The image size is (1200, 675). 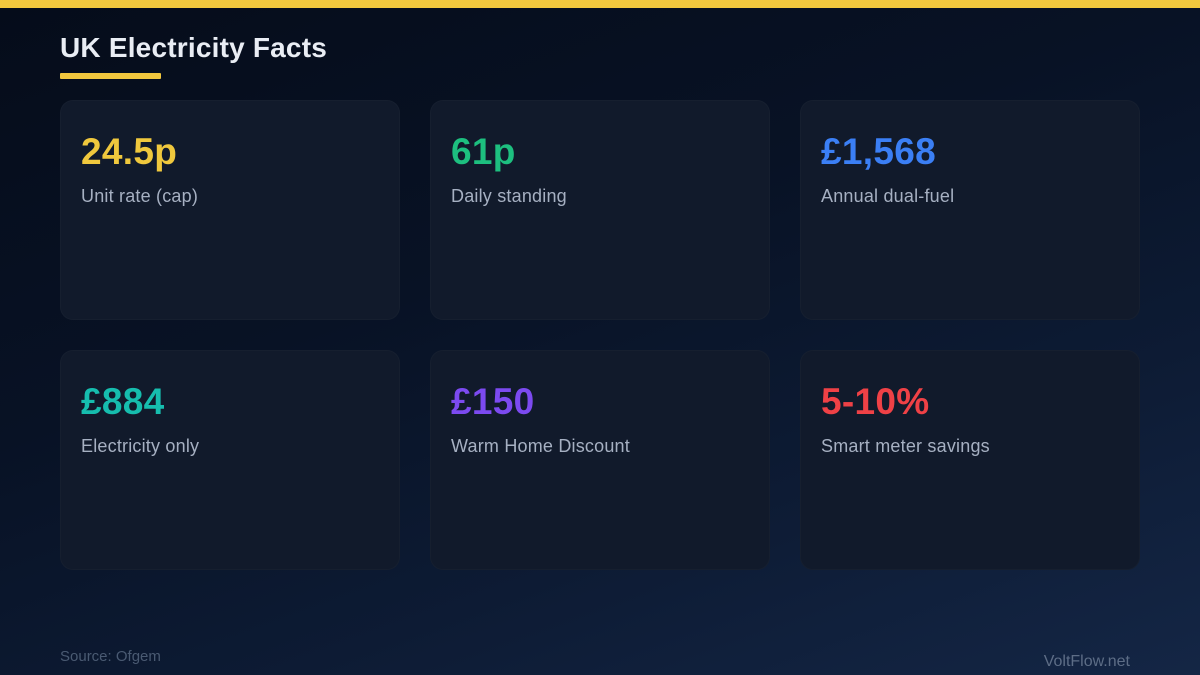 What do you see at coordinates (140, 196) in the screenshot?
I see `stat-label: Unit rate (cap)` at bounding box center [140, 196].